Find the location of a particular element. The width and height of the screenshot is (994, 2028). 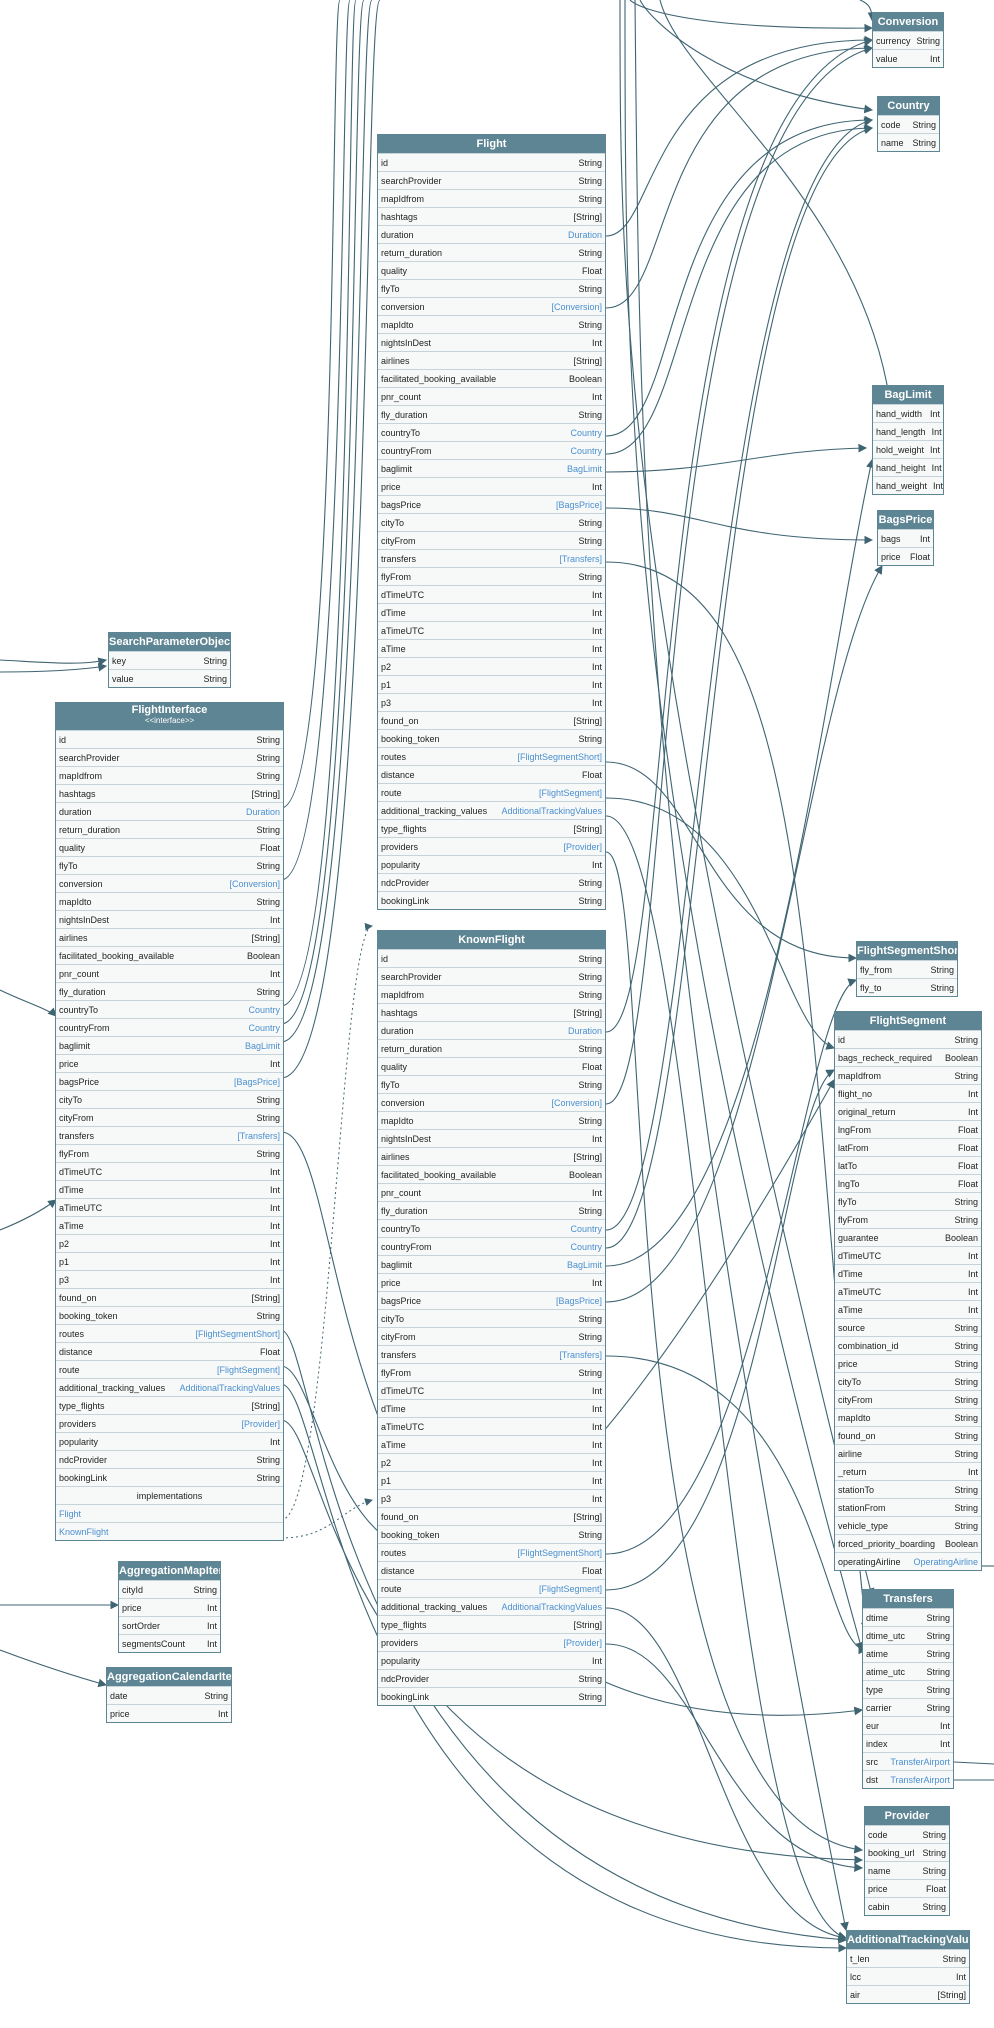

field-row: pnr_count Int is located at coordinates (169, 973).